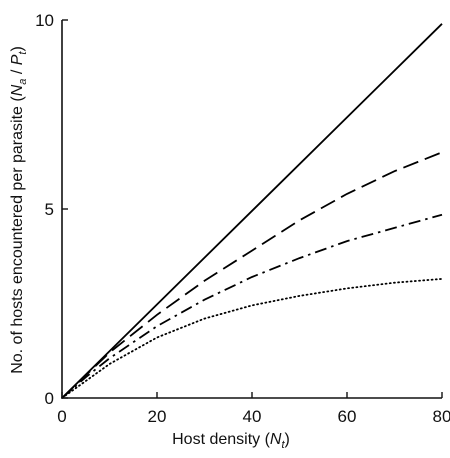  I want to click on x-tick-label-3: 60, so click(347, 416).